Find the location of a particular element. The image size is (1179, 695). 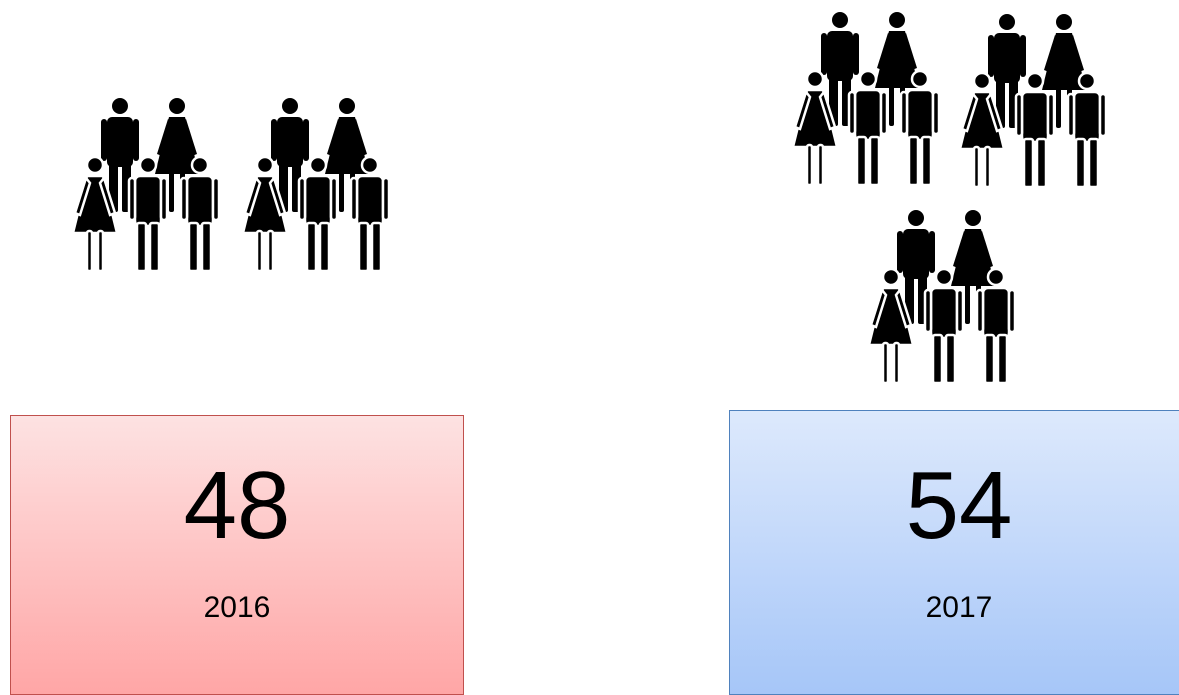

panel-year: 2016 is located at coordinates (237, 607).